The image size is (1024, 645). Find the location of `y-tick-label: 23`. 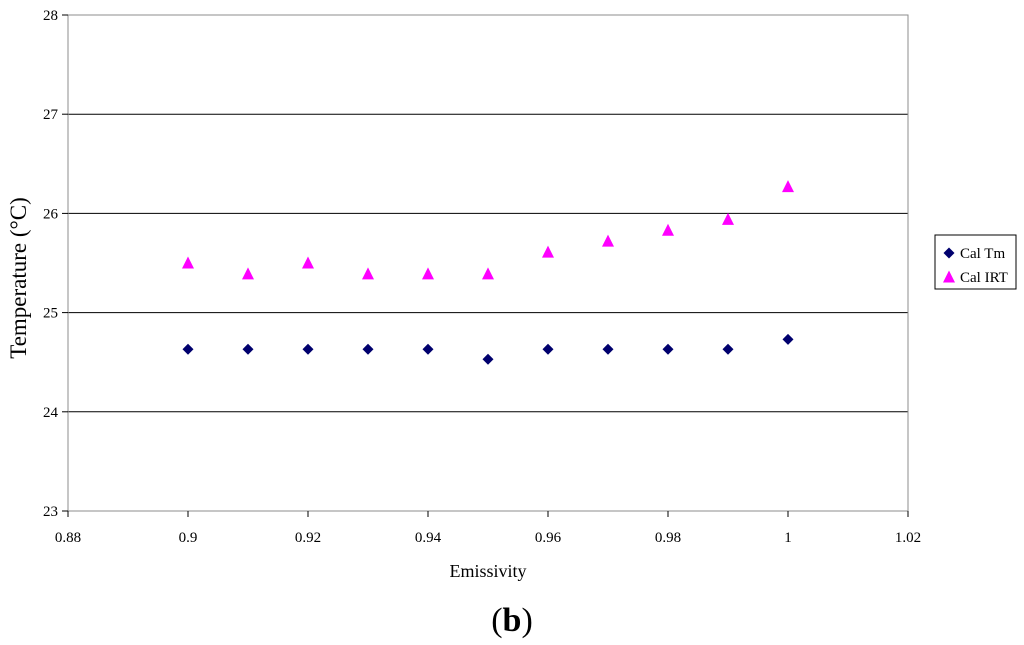

y-tick-label: 23 is located at coordinates (50, 512).